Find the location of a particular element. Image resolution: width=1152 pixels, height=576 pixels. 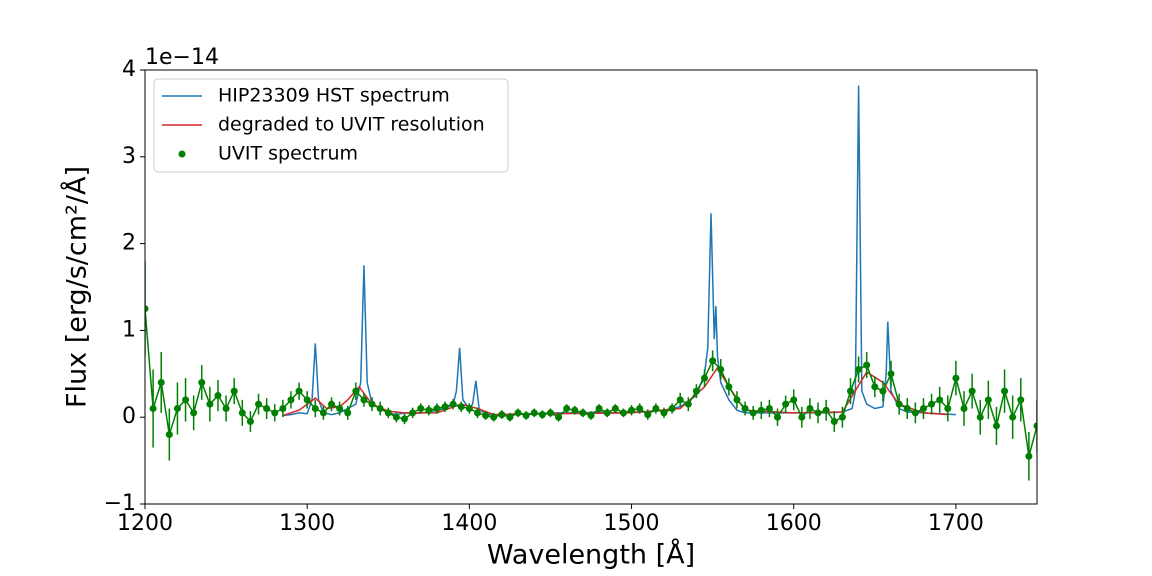

y-tick-label: 4 is located at coordinates (129, 69).